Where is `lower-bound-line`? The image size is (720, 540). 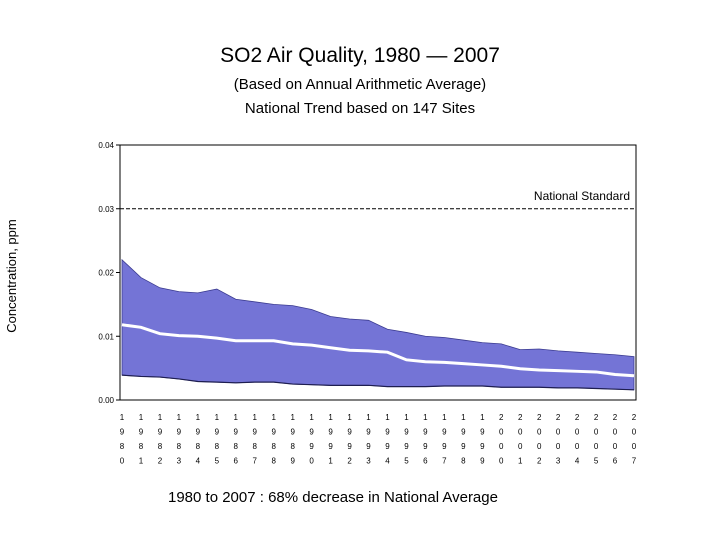 lower-bound-line is located at coordinates (378, 382).